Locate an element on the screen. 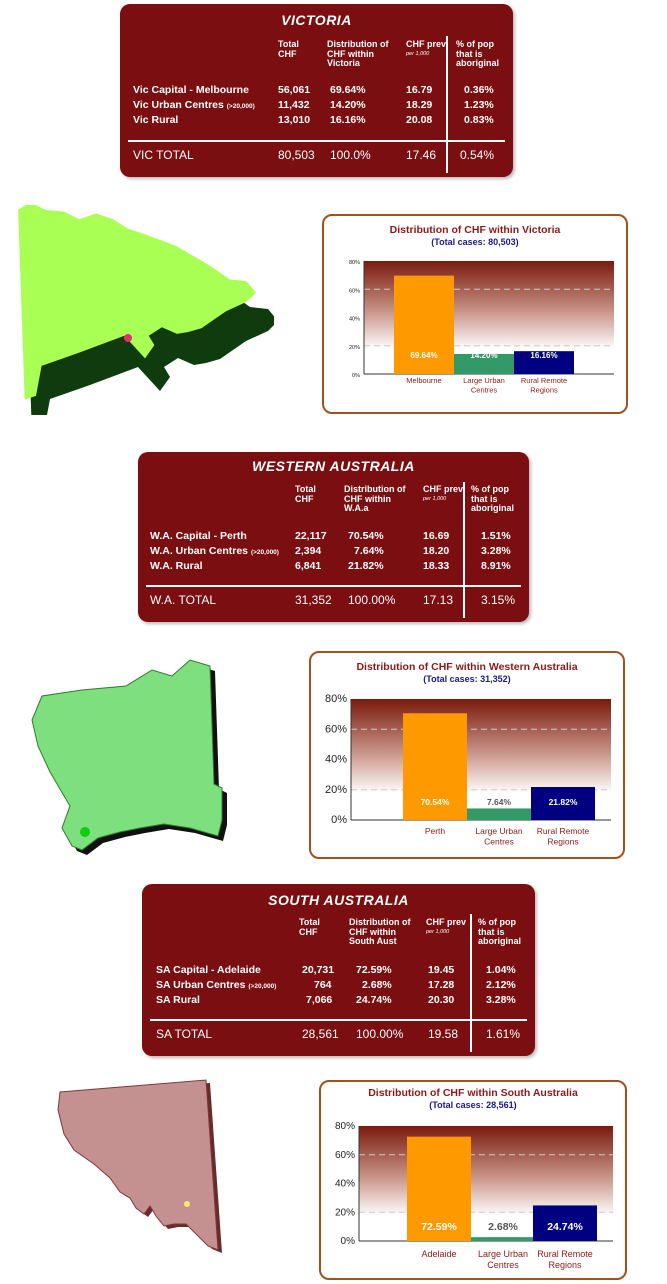  row-dist: 2.68% is located at coordinates (377, 985).